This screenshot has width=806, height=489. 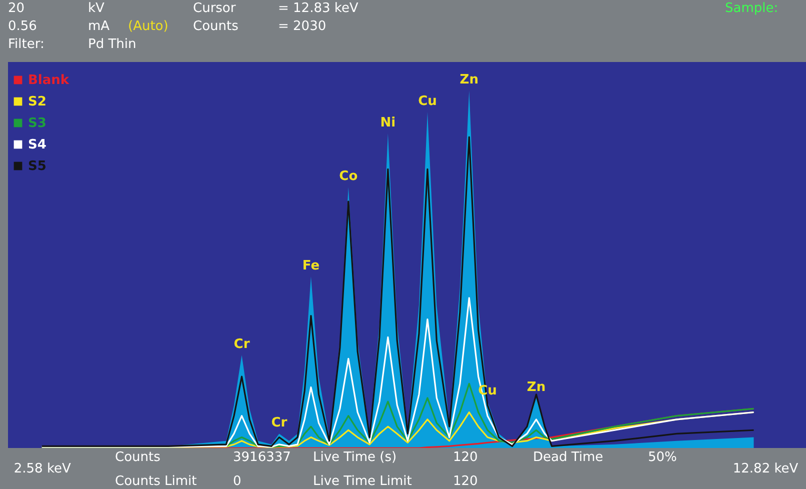 I want to click on legend-label: S5, so click(x=37, y=166).